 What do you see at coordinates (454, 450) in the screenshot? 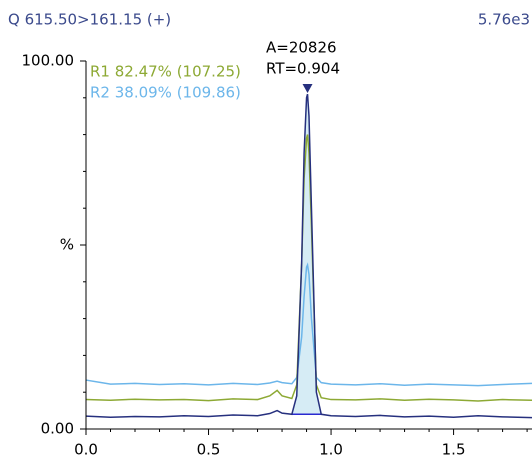
I see `x-tick-label: 1.5` at bounding box center [454, 450].